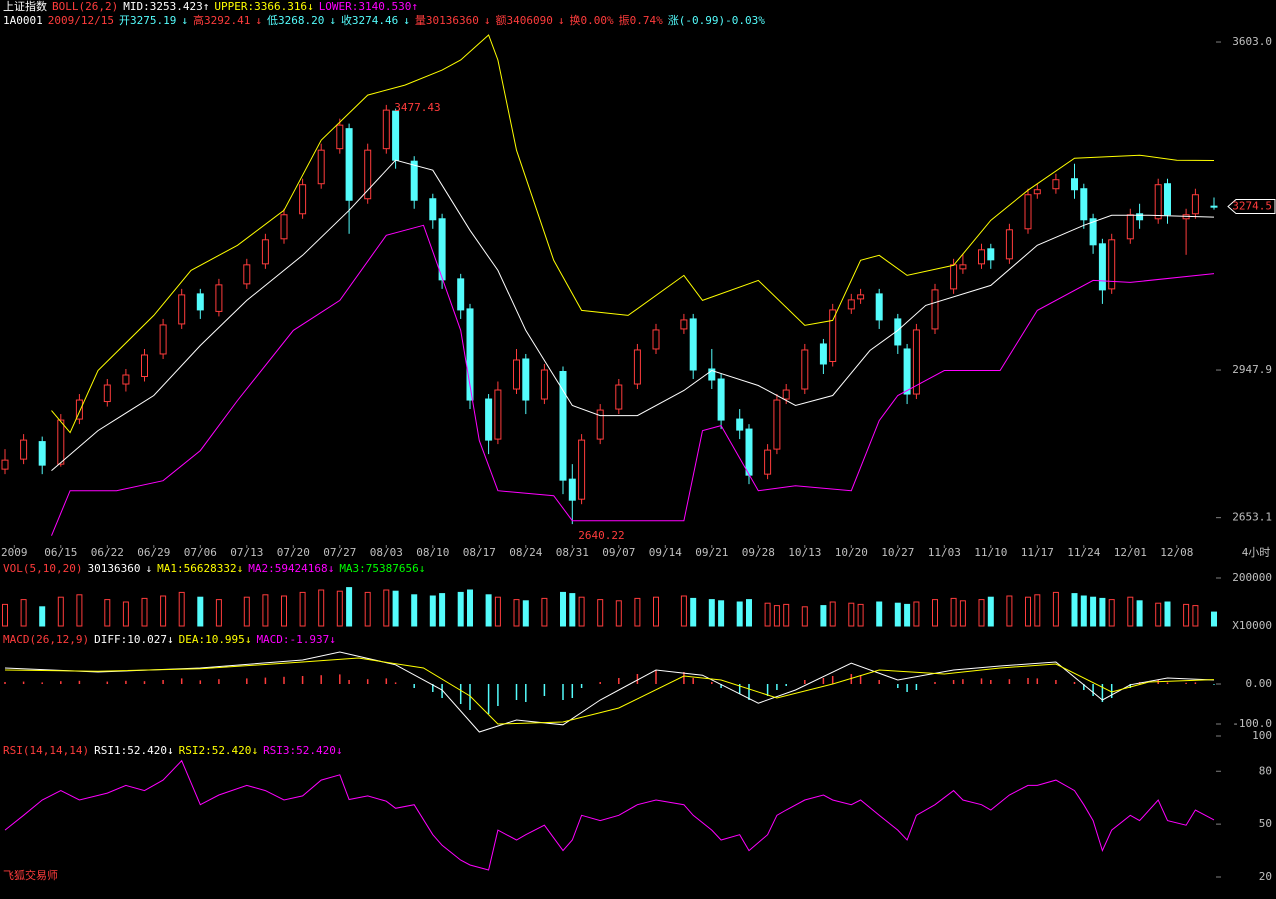 The image size is (1276, 899). What do you see at coordinates (572, 552) in the screenshot?
I see `x-tick-label: 08/31` at bounding box center [572, 552].